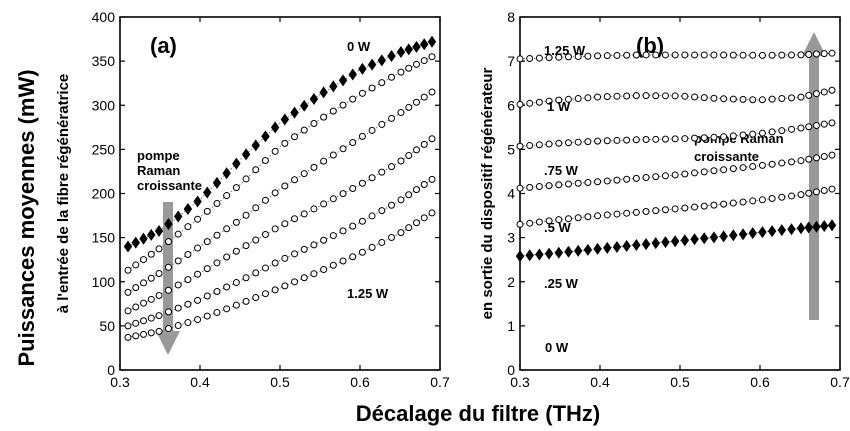  Describe the element at coordinates (280, 382) in the screenshot. I see `x-tick-label-a: 0.5` at that location.